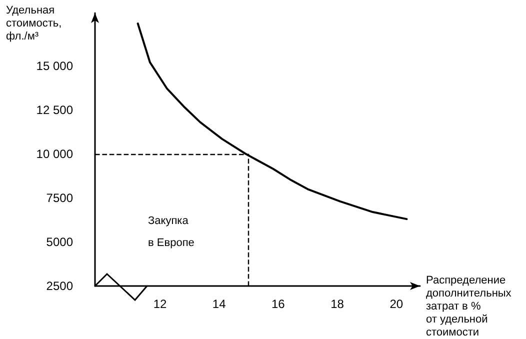  Describe the element at coordinates (55, 65) in the screenshot. I see `y-tick-label: 15 000` at that location.